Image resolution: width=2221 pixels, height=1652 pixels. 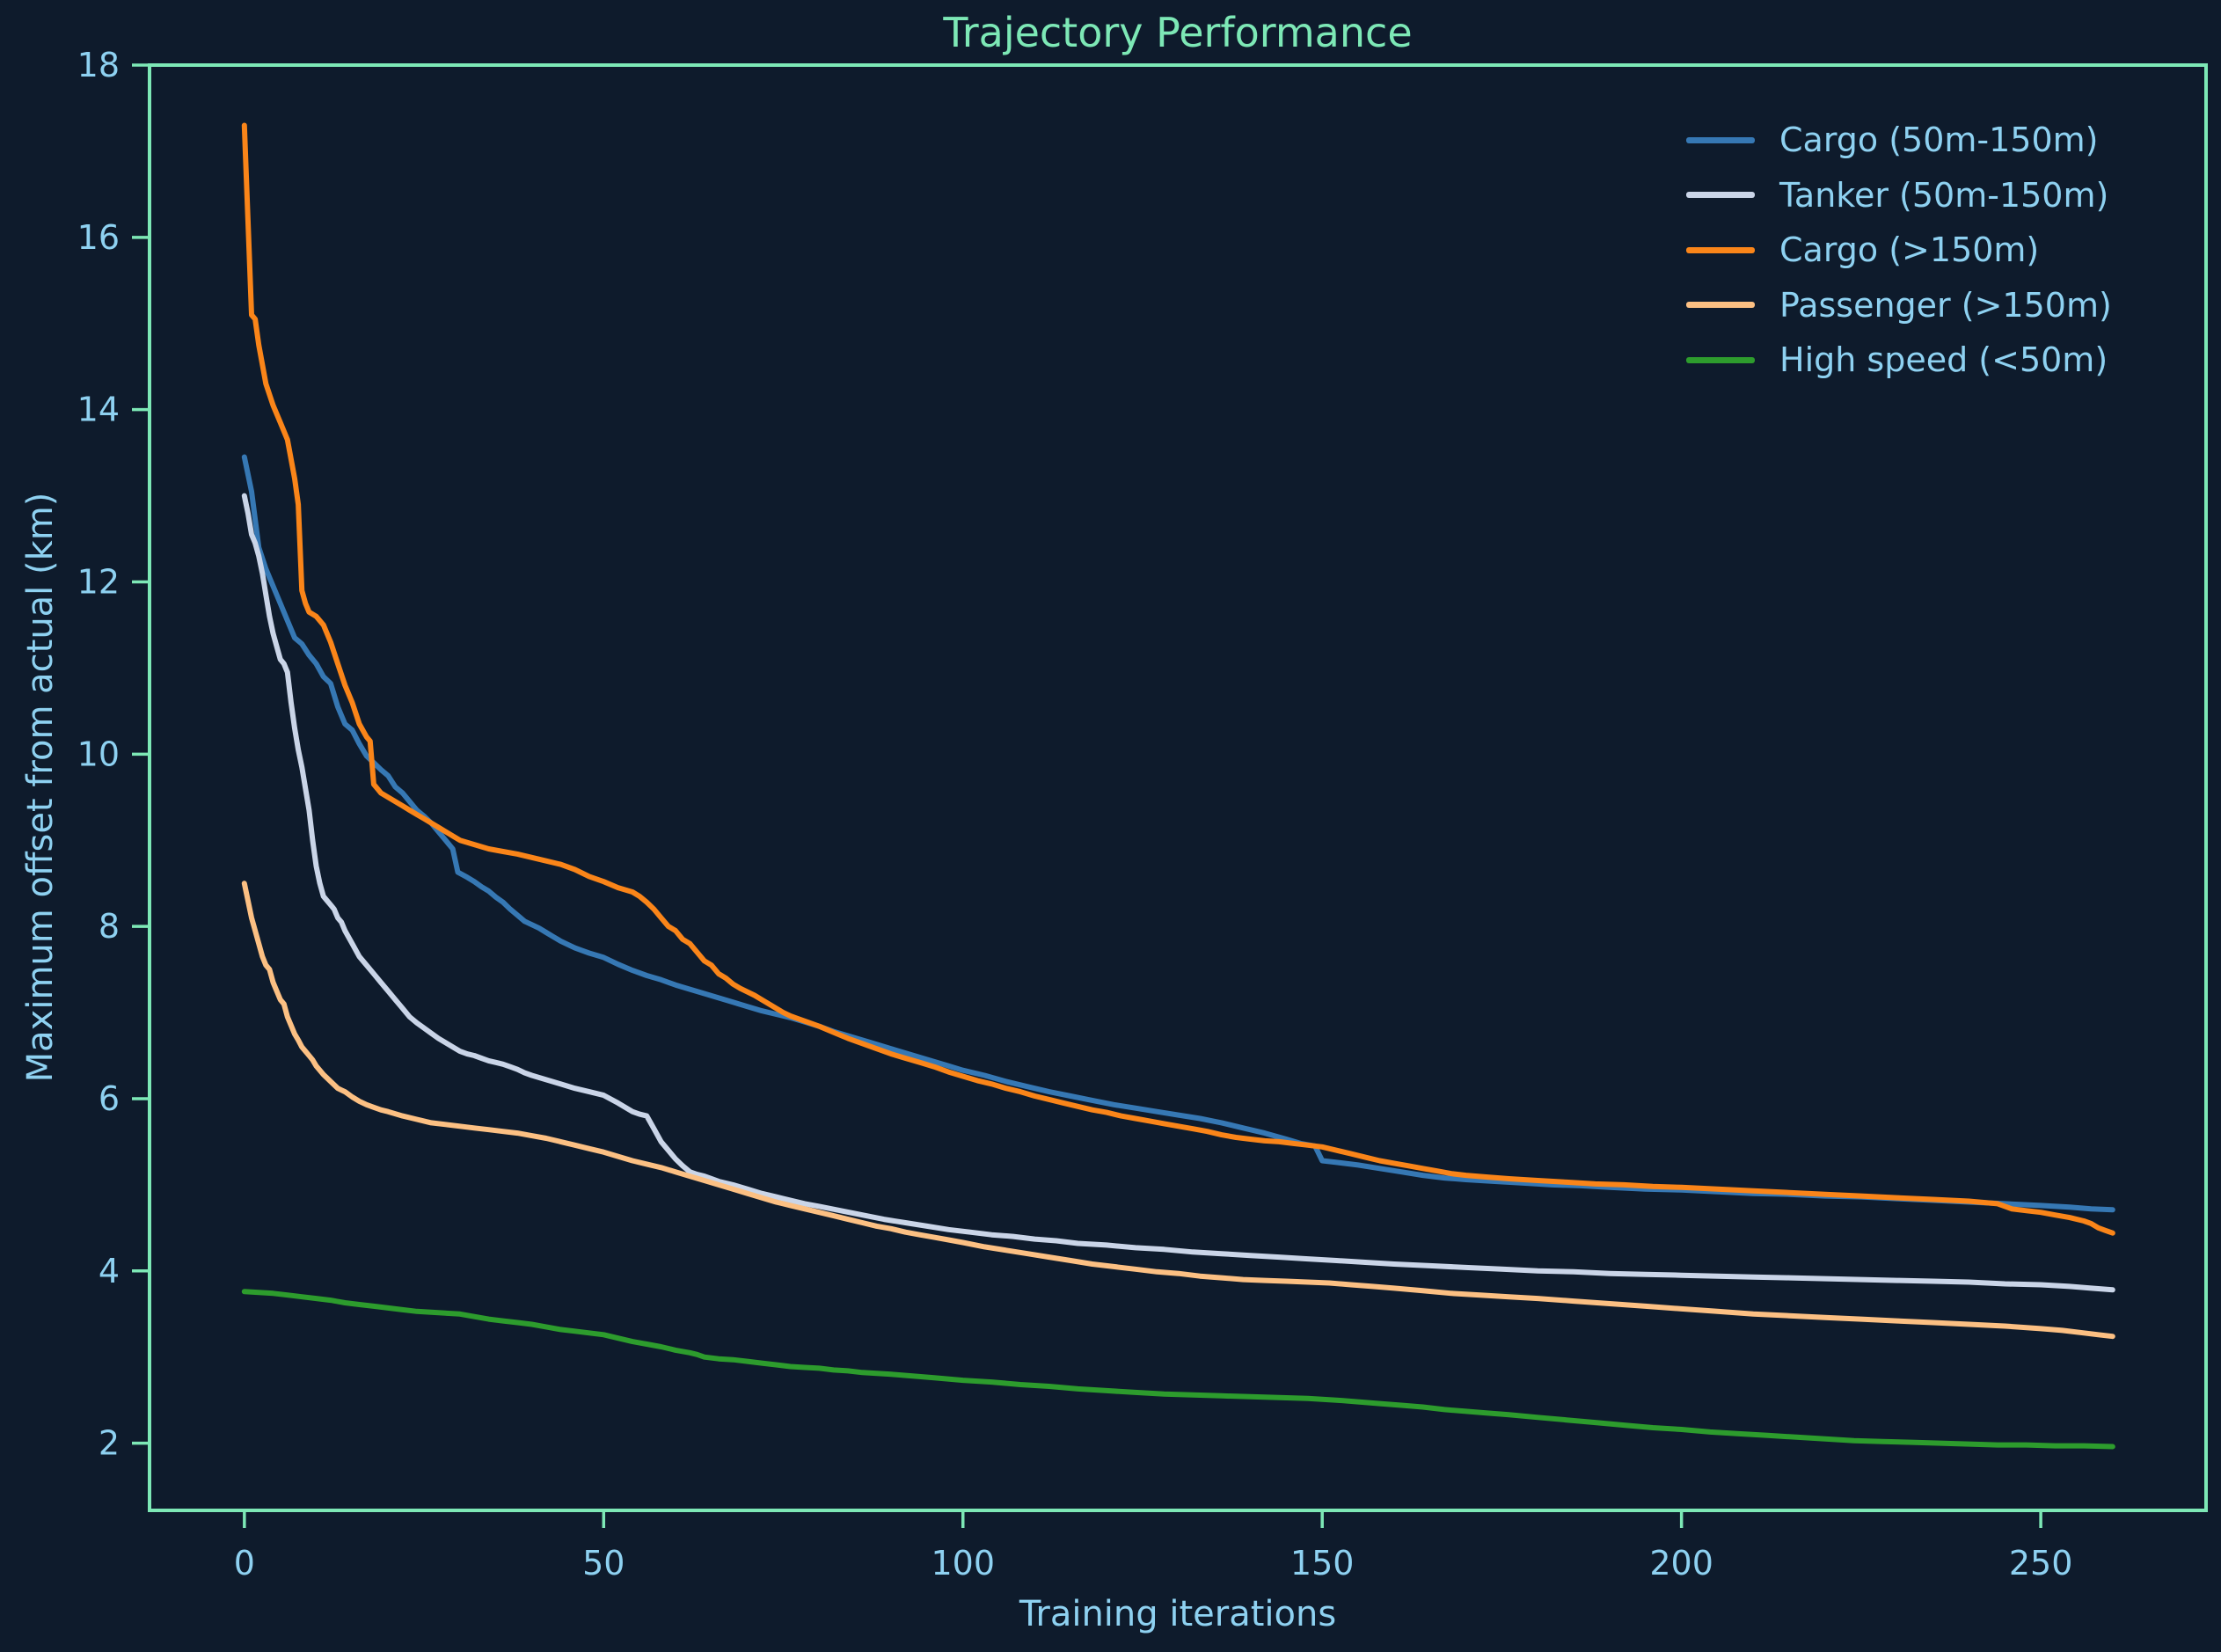 I want to click on legend-item: High speed (<50m), so click(x=1899, y=360).